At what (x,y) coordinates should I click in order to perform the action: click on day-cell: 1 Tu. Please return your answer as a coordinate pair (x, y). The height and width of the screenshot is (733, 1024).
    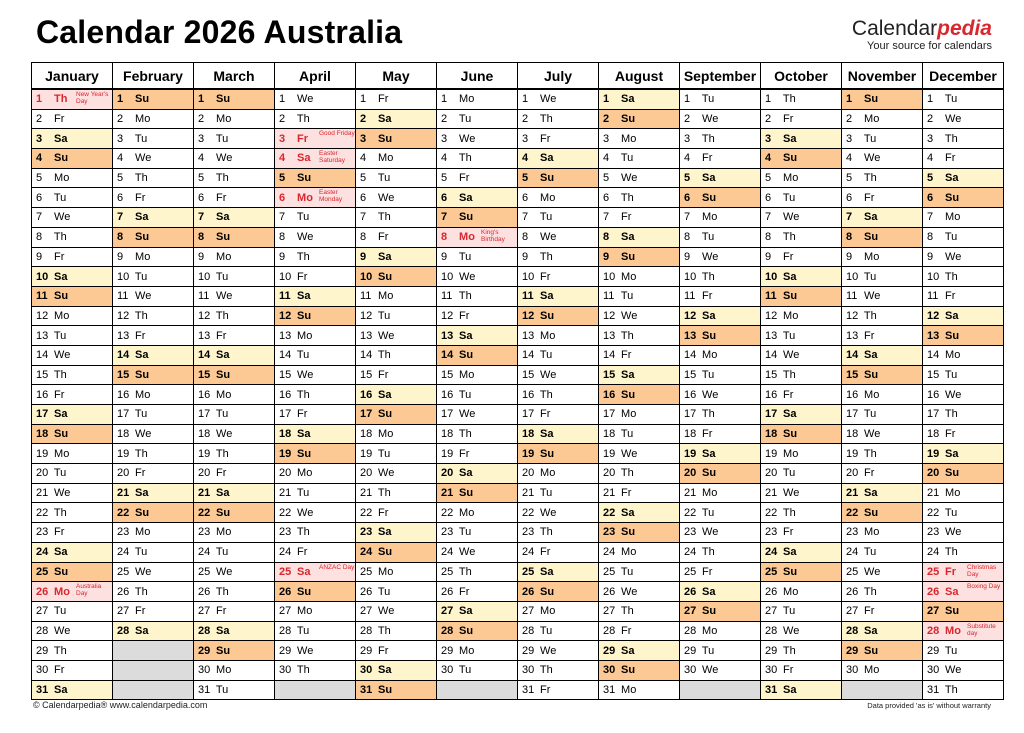
    Looking at the image, I should click on (720, 99).